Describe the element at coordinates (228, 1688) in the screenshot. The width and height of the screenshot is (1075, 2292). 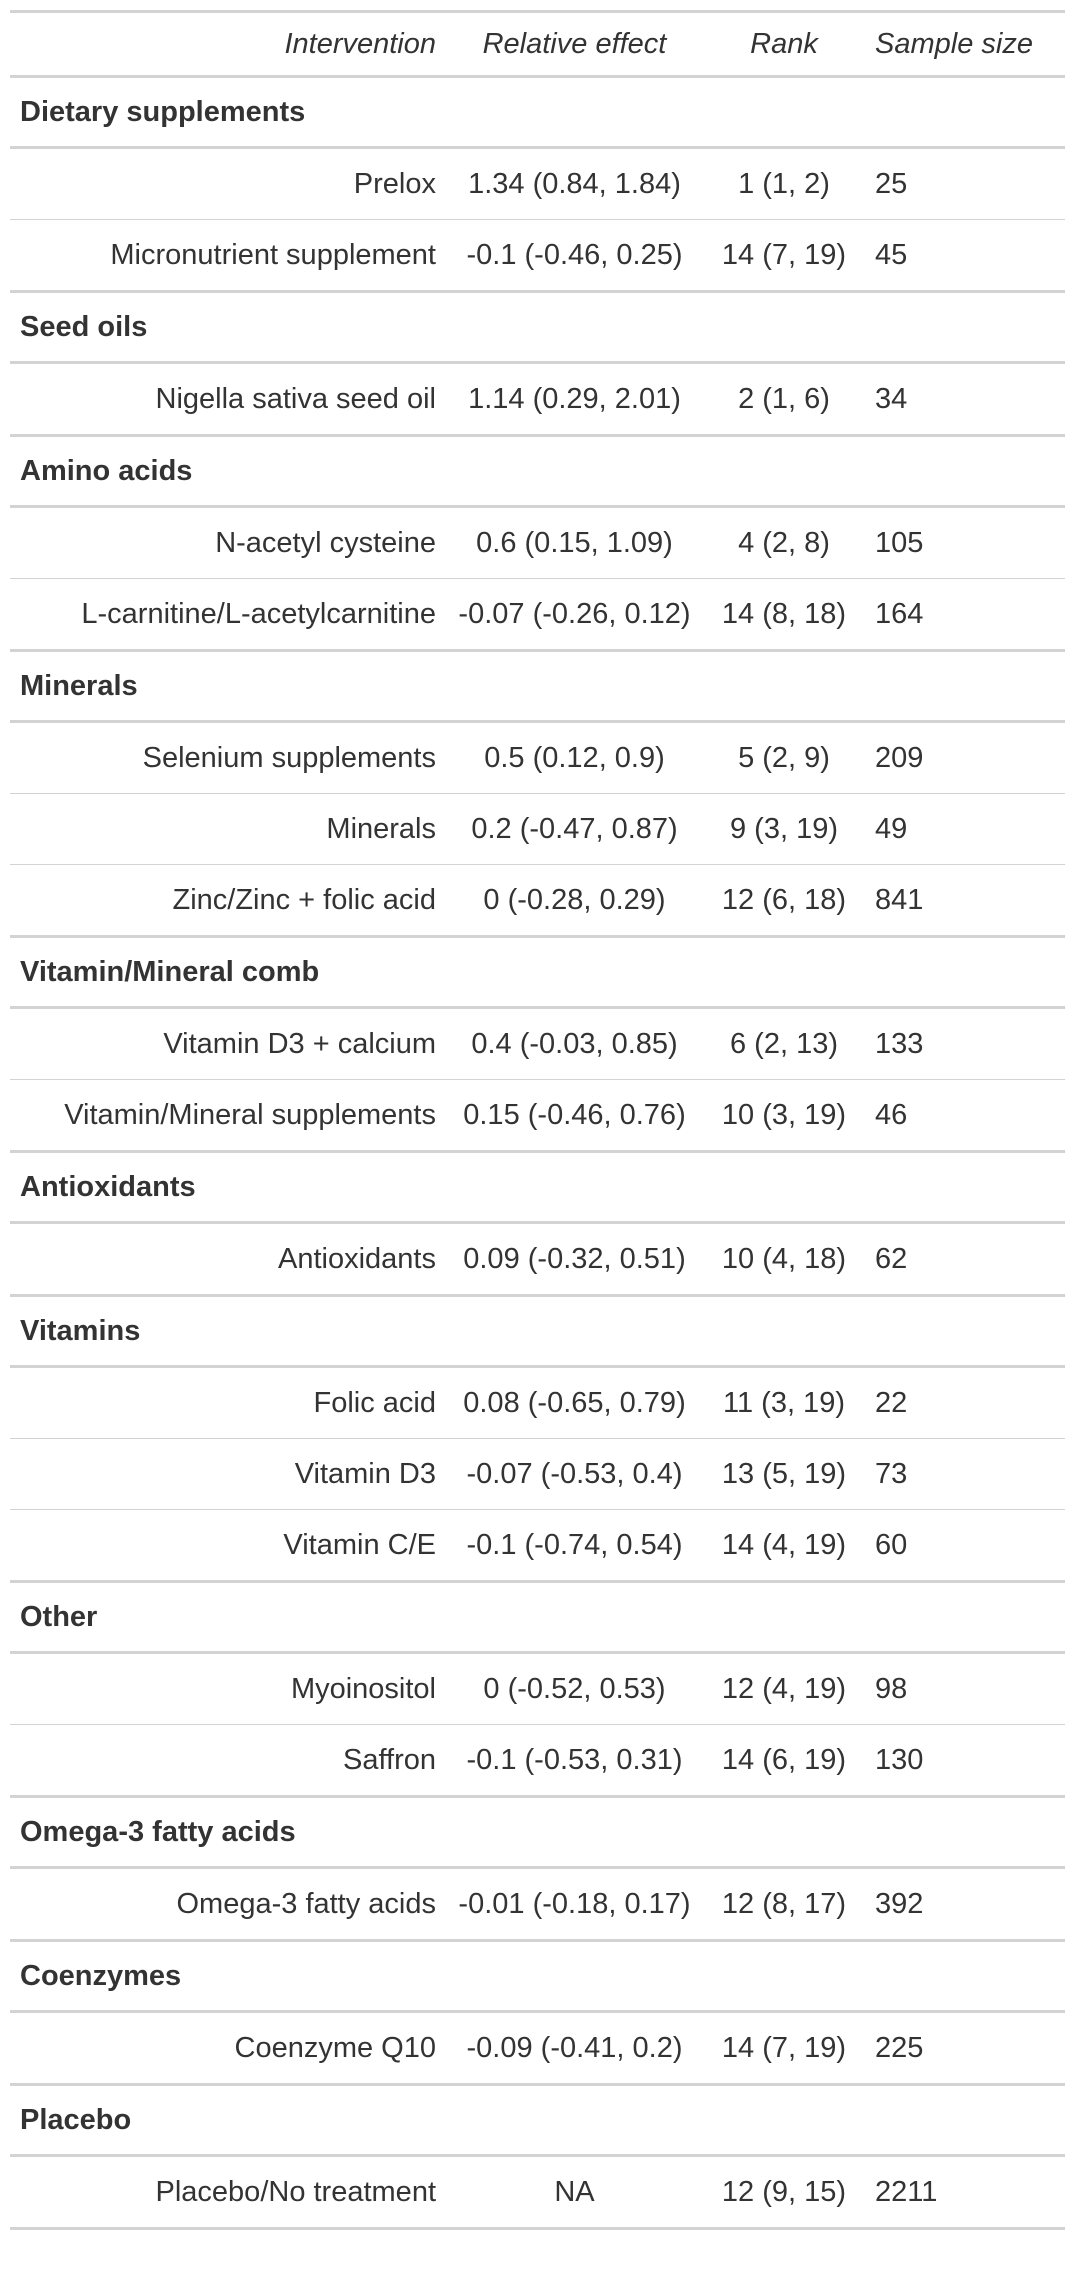
I see `intervention-cell: Myoinositol` at that location.